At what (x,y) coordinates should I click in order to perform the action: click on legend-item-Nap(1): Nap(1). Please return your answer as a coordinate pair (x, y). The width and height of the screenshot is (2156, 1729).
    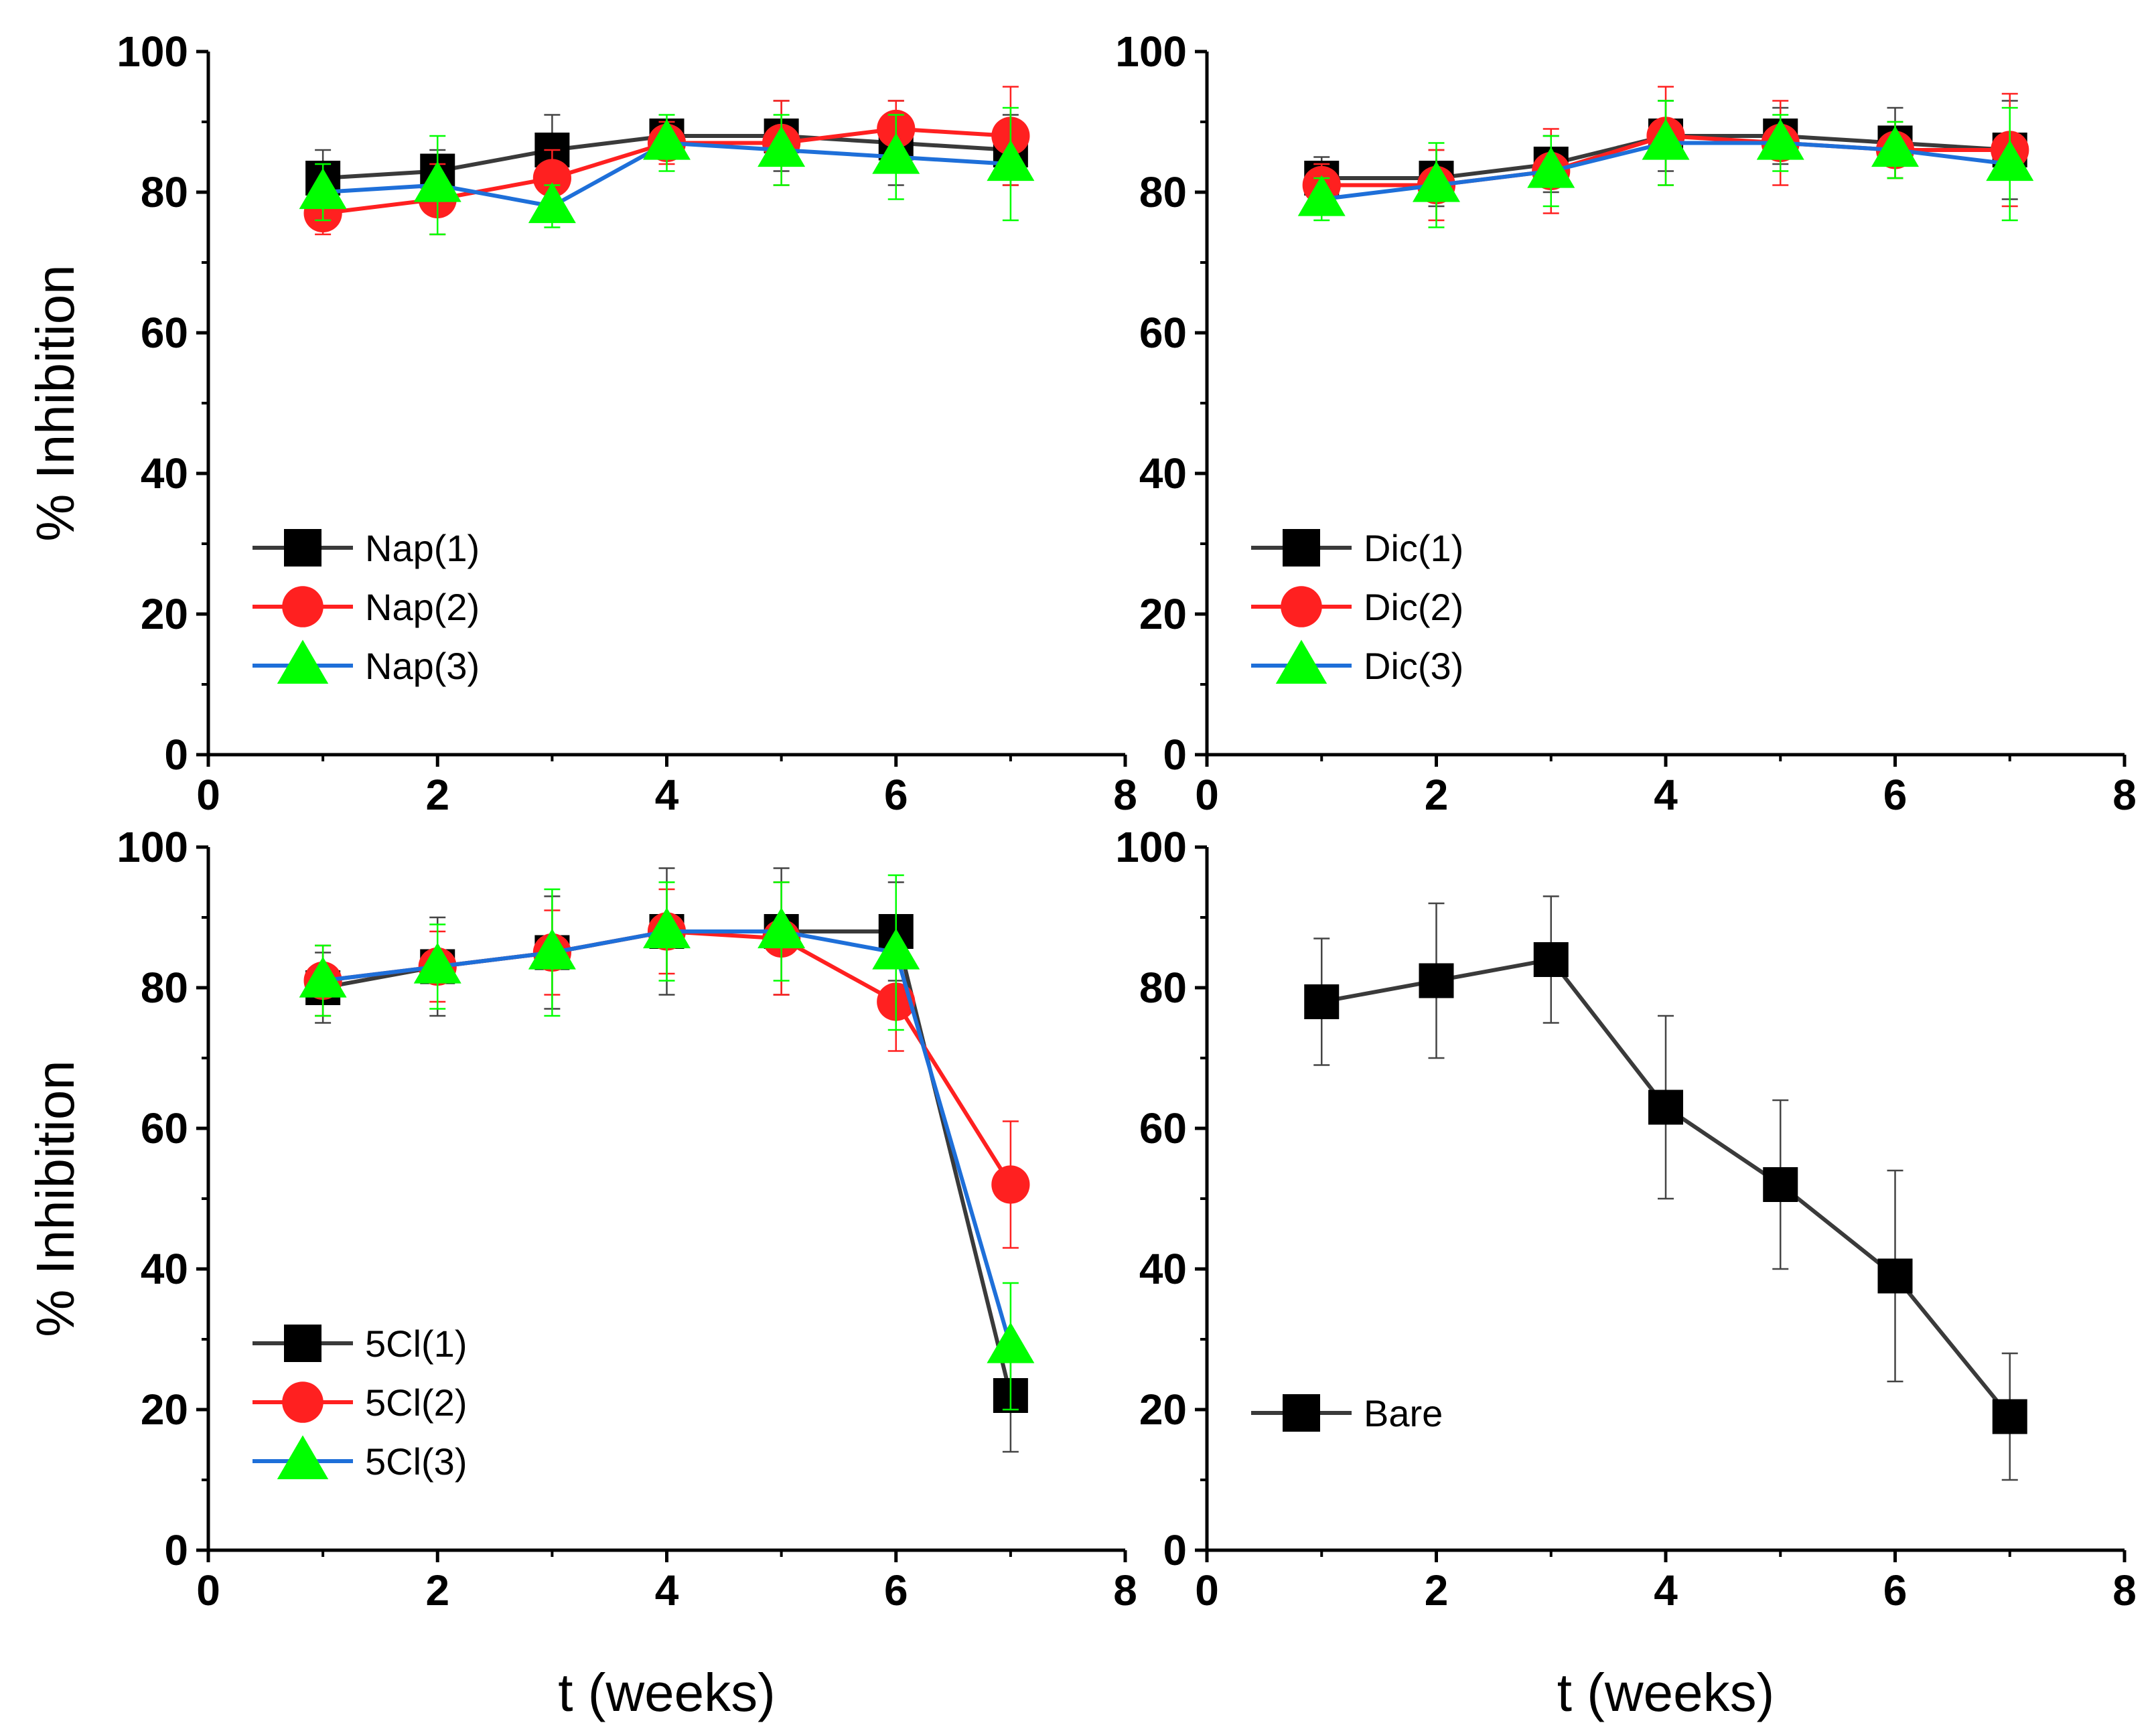
    Looking at the image, I should click on (366, 548).